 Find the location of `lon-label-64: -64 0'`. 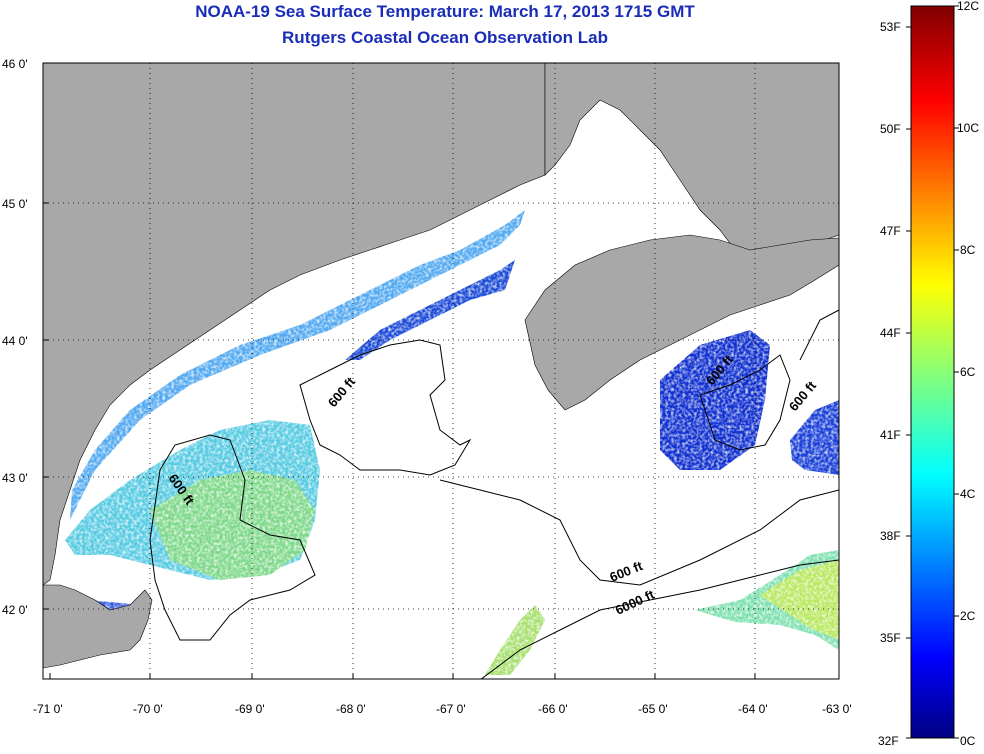

lon-label-64: -64 0' is located at coordinates (753, 709).